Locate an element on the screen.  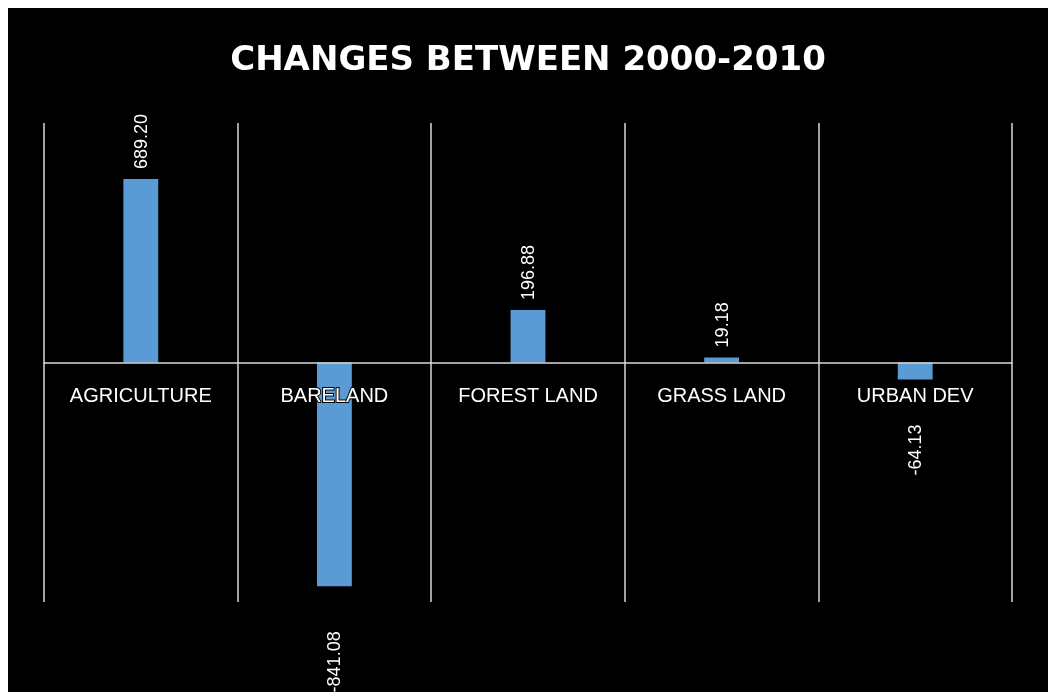
chart-title: CHANGES BETWEEN 2000-2010 is located at coordinates (528, 58).